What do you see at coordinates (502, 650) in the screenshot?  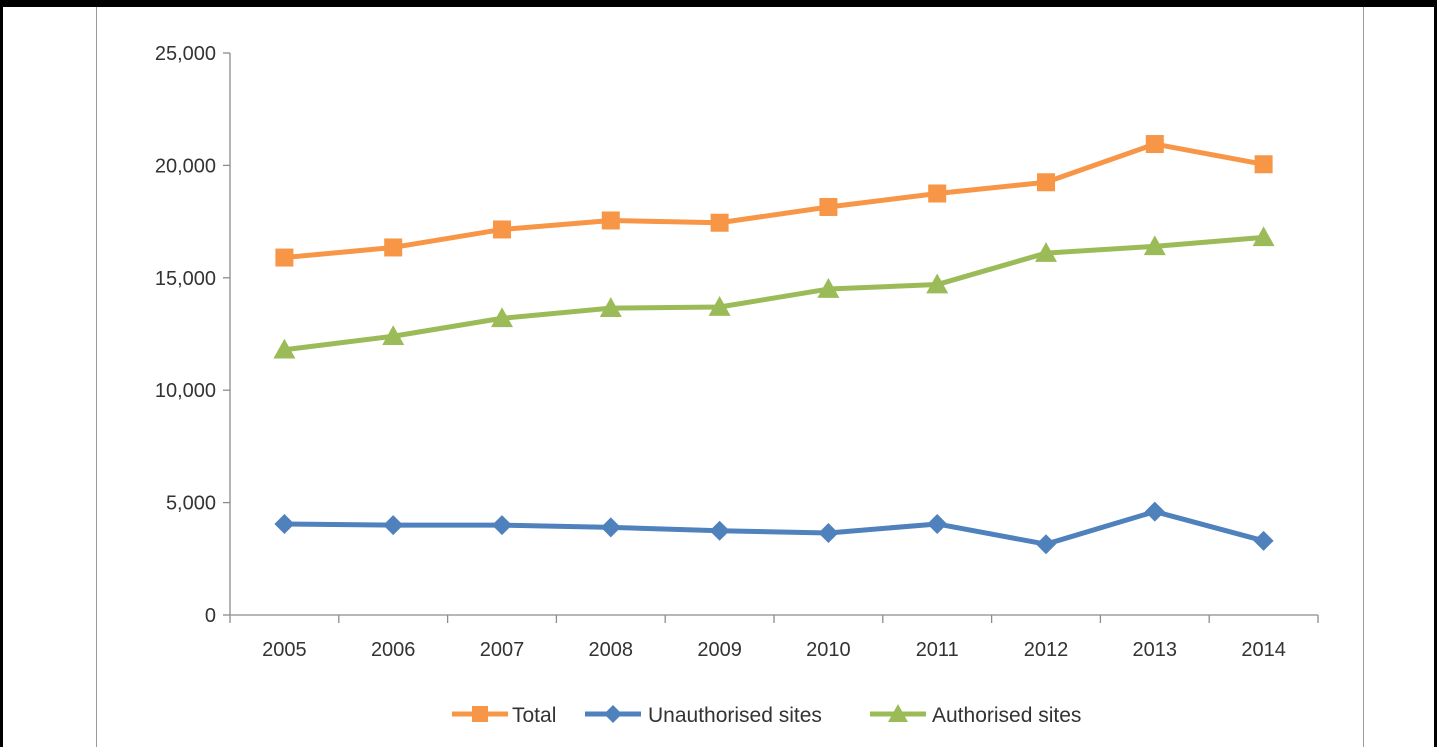 I see `x-tick-label: 2007` at bounding box center [502, 650].